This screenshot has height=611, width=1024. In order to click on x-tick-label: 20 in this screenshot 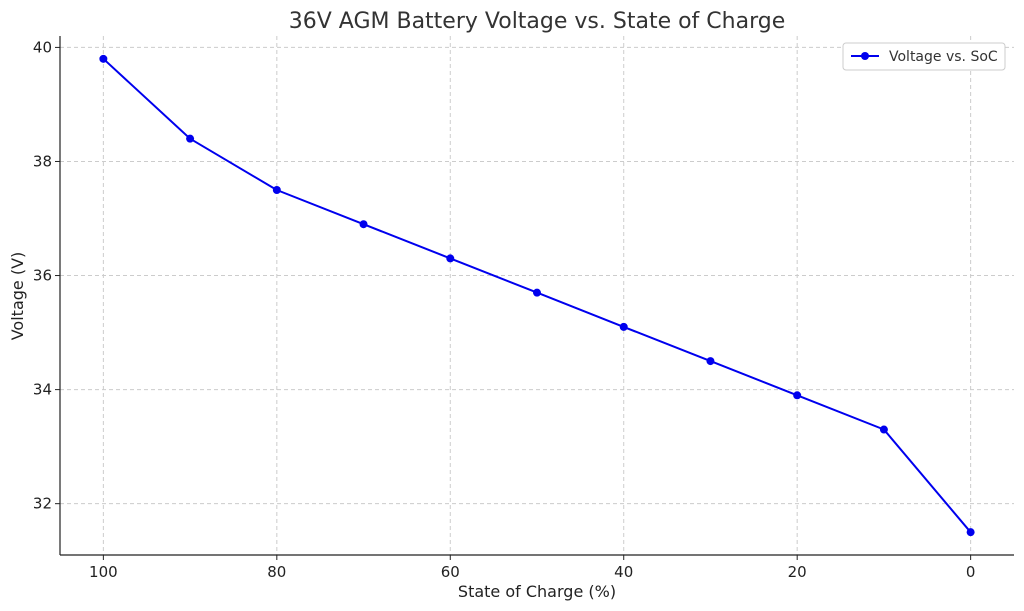, I will do `click(797, 572)`.